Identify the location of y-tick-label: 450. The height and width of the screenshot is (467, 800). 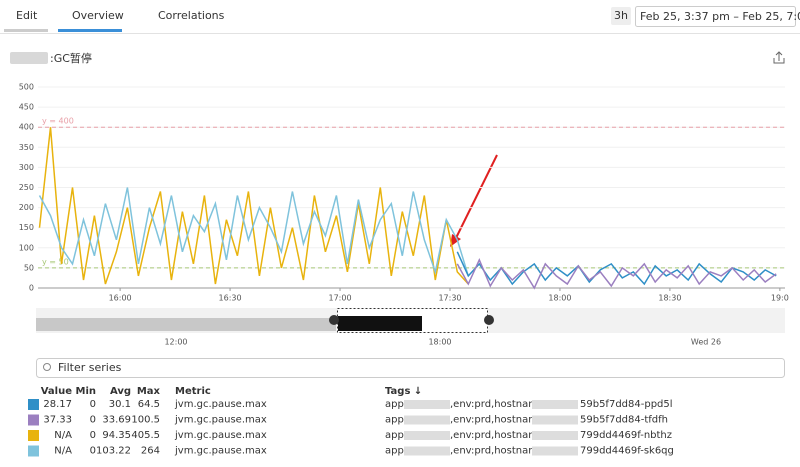
(26, 107).